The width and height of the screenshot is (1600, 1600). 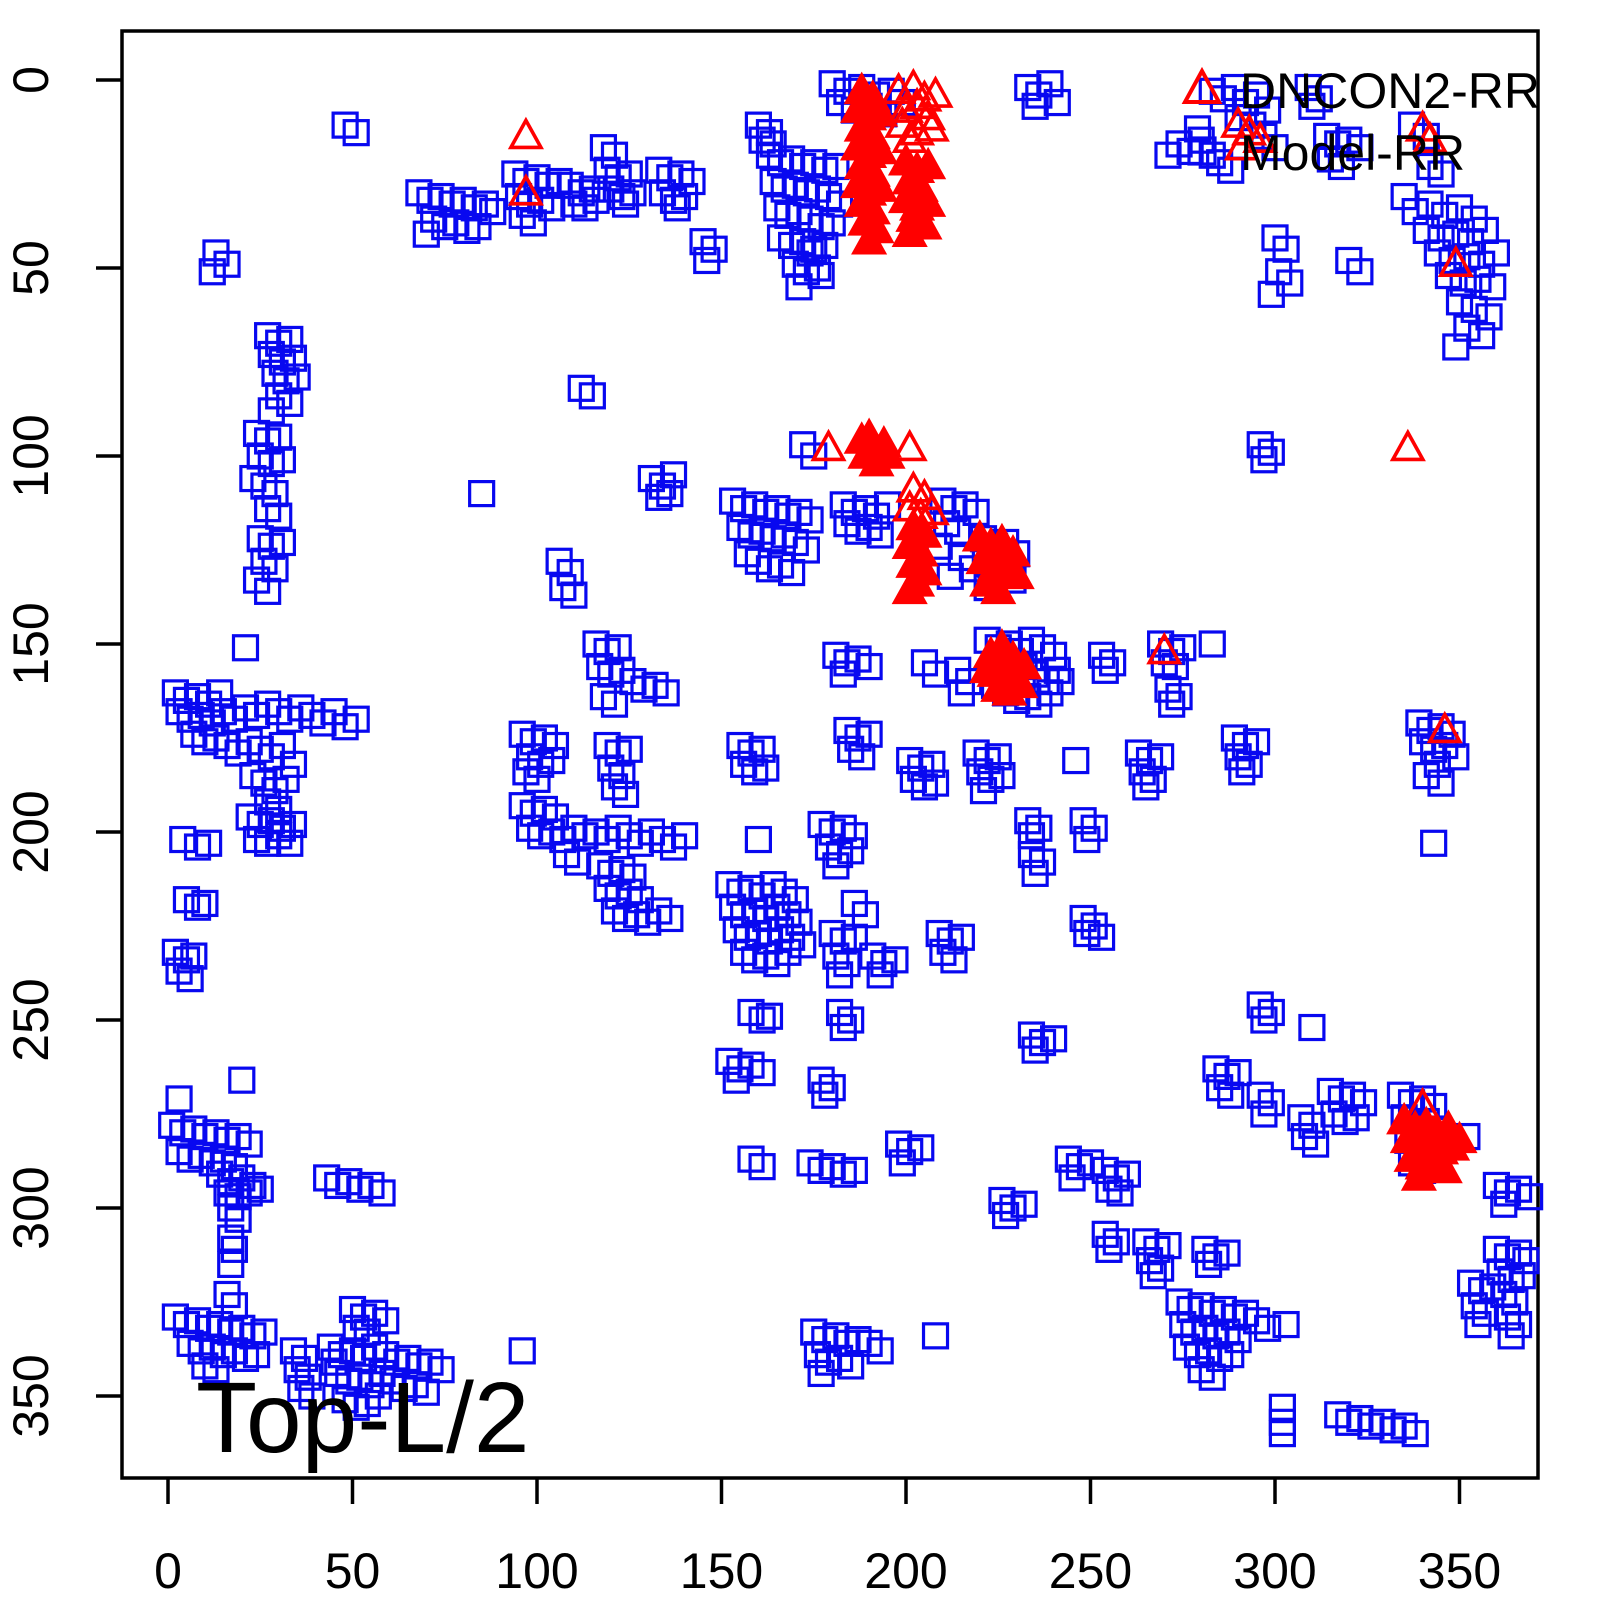 What do you see at coordinates (1459, 1571) in the screenshot?
I see `x-tick-label: 350` at bounding box center [1459, 1571].